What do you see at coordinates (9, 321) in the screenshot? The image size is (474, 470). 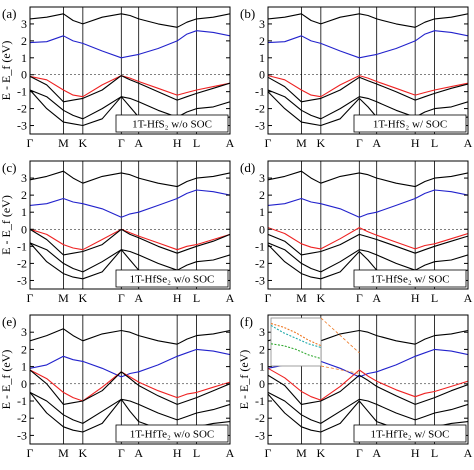 I see `panel-letter: (e)` at bounding box center [9, 321].